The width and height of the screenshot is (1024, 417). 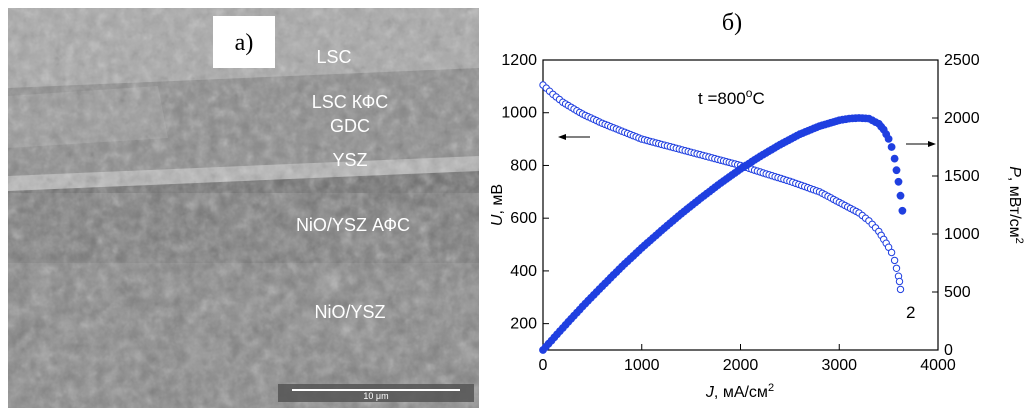 I want to click on y-tick-label: 1000, so click(x=519, y=113).